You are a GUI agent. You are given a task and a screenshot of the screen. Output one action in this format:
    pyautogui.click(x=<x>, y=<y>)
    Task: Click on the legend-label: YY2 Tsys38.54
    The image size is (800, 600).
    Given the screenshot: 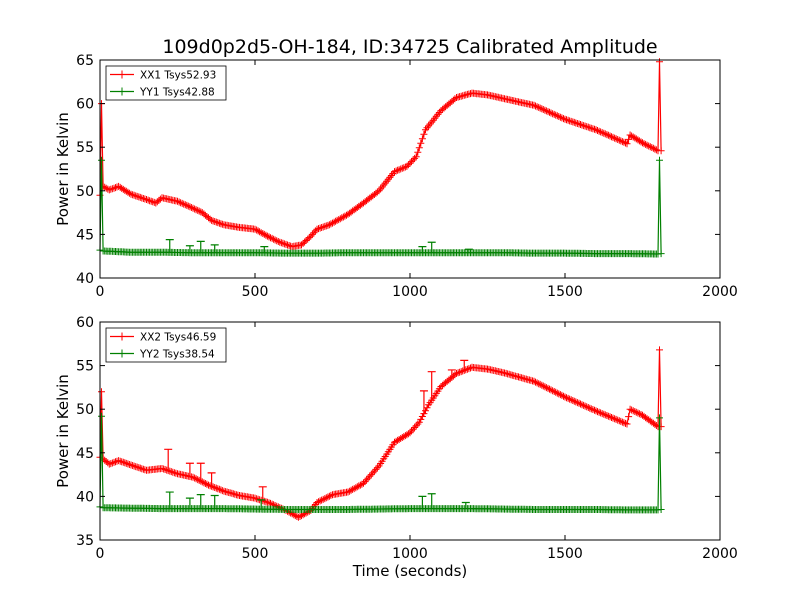 What is the action you would take?
    pyautogui.click(x=177, y=355)
    